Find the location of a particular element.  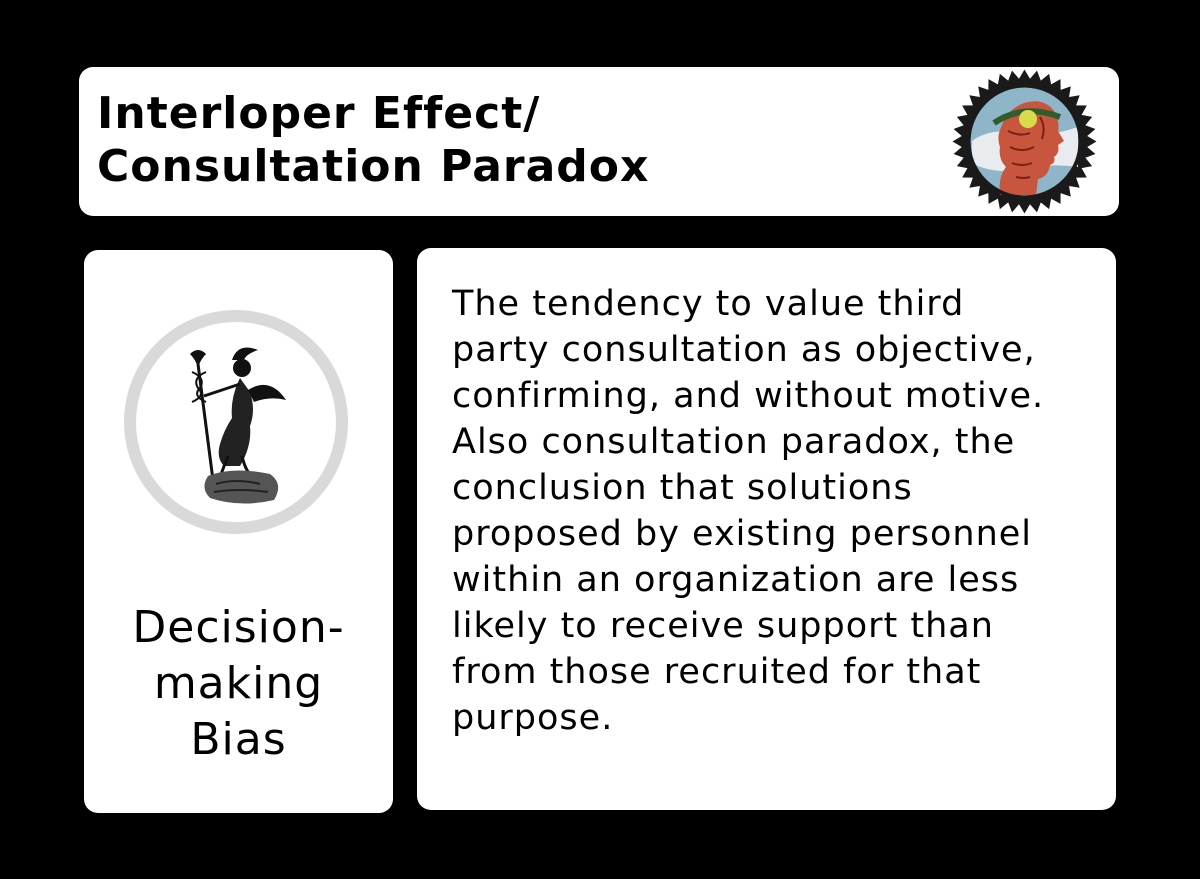

category-label-line-3: Bias is located at coordinates (238, 739).